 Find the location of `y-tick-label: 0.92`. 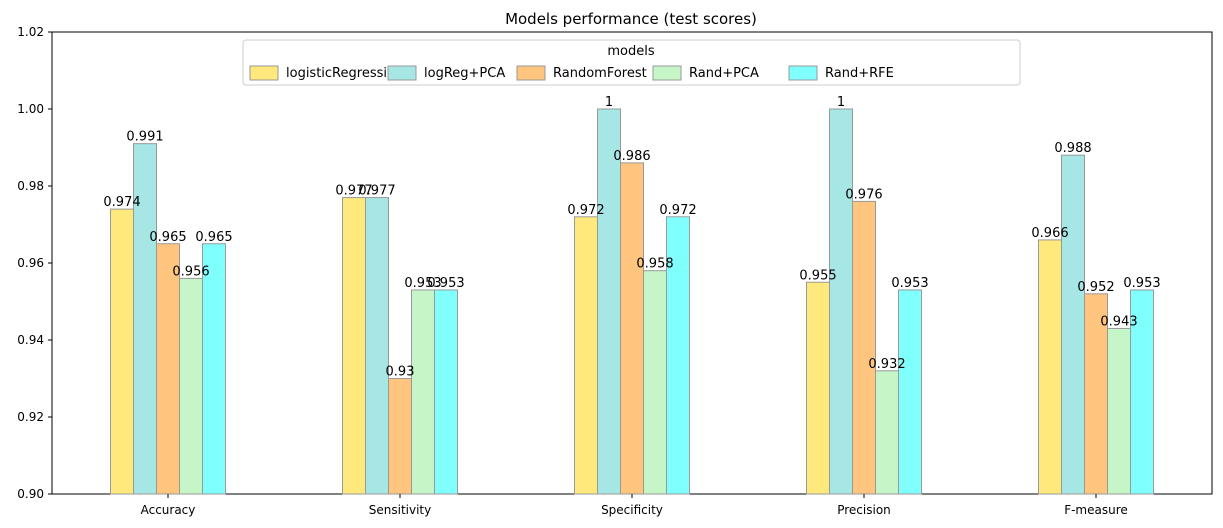

y-tick-label: 0.92 is located at coordinates (30, 417).